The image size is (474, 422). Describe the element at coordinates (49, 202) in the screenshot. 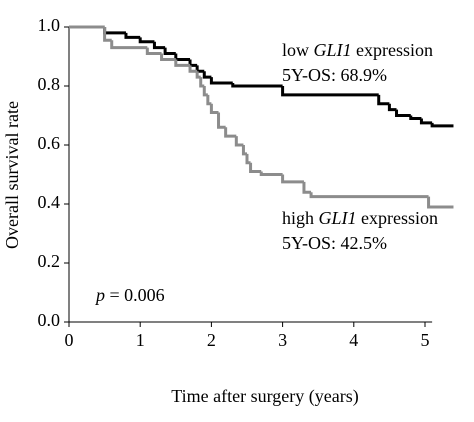

I see `y-tick-label: 0.4` at that location.